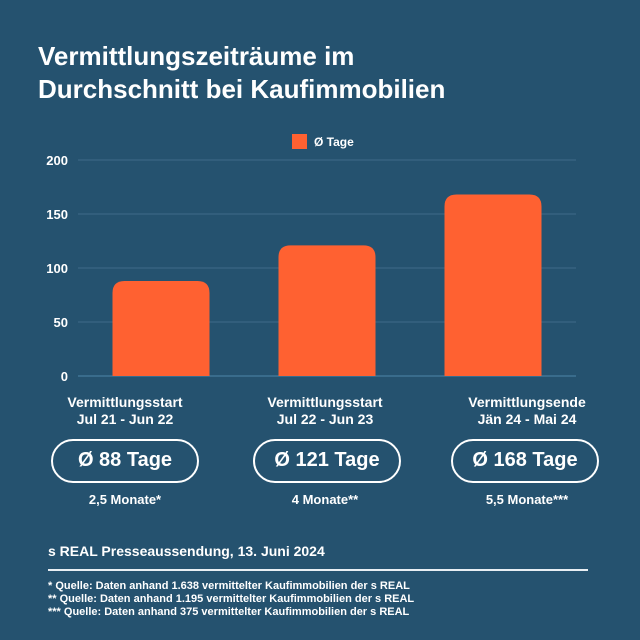  Describe the element at coordinates (125, 461) in the screenshot. I see `average-days-pill-1: Ø 88 Tage` at that location.